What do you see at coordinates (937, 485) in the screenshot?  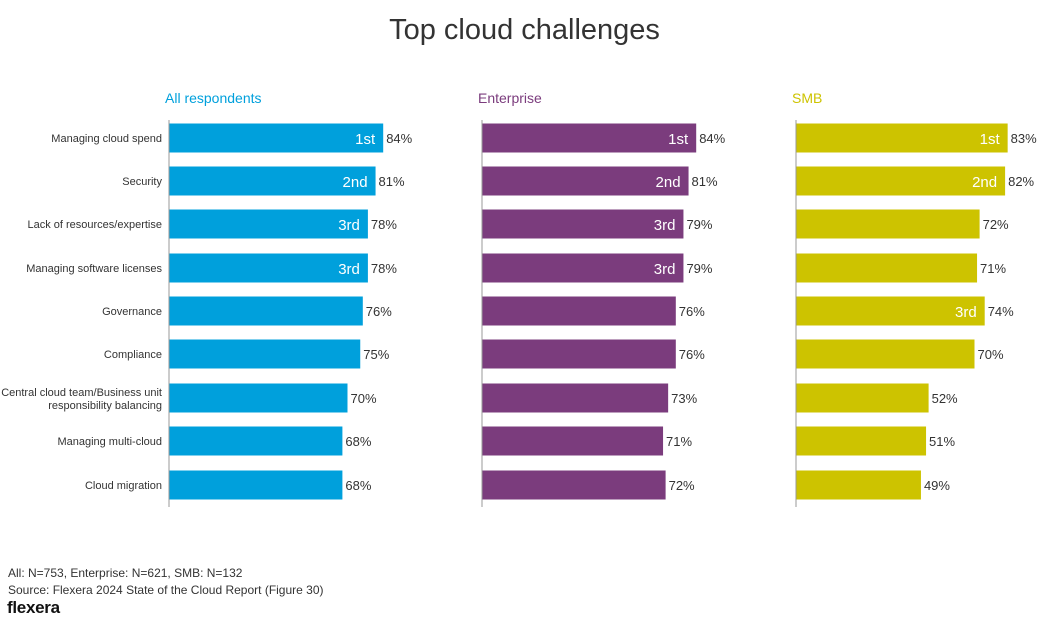 I see `value-label: 49%` at bounding box center [937, 485].